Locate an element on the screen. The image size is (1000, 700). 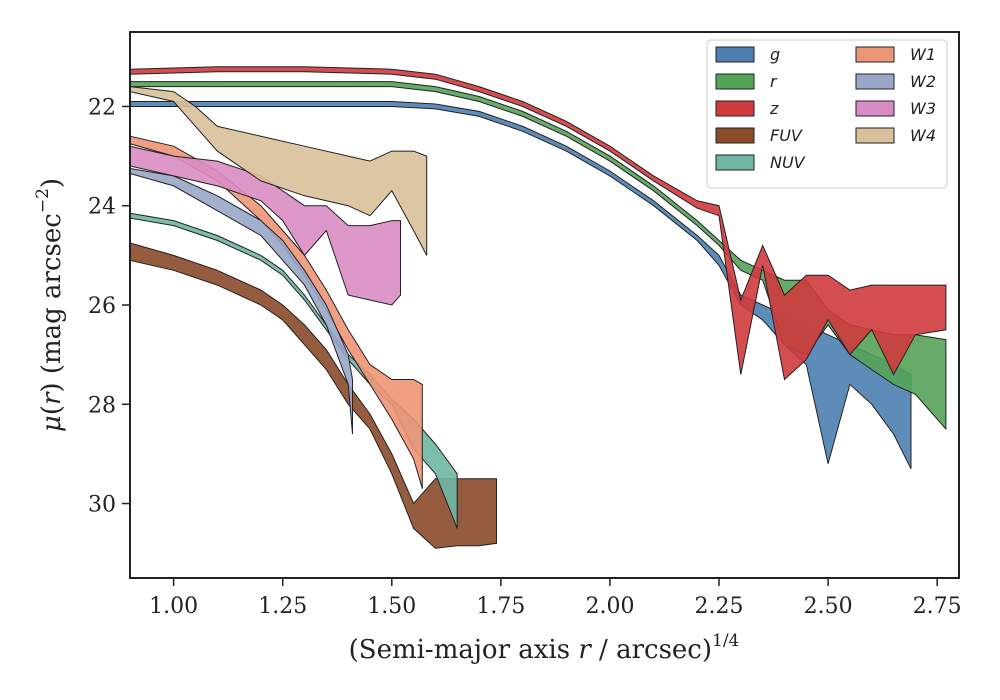
y-tick-label: 26 is located at coordinates (102, 306).